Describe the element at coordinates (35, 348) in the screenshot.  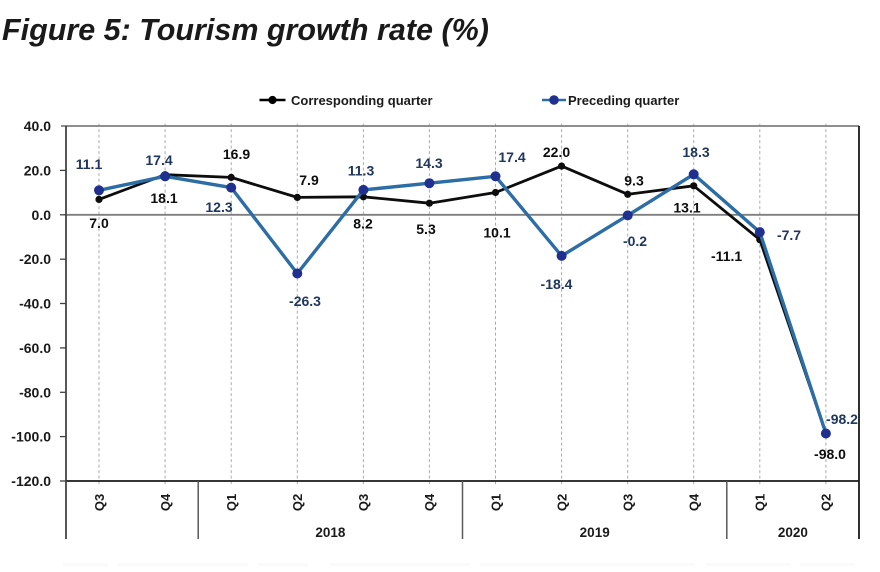
I see `svg-text: -60.0` at that location.